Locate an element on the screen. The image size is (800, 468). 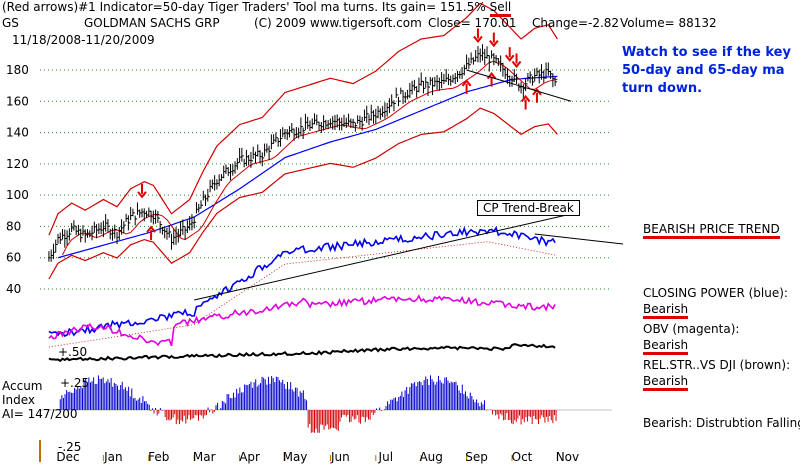
relstr-scale-label: +.50 is located at coordinates (73, 352).